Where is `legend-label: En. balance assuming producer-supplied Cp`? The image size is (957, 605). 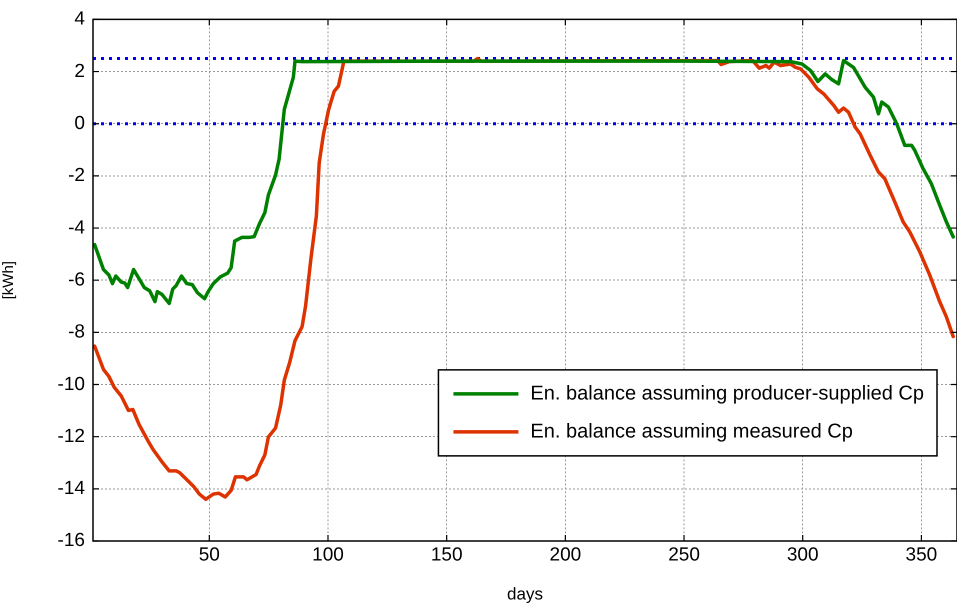
legend-label: En. balance assuming producer-supplied Cp is located at coordinates (727, 393).